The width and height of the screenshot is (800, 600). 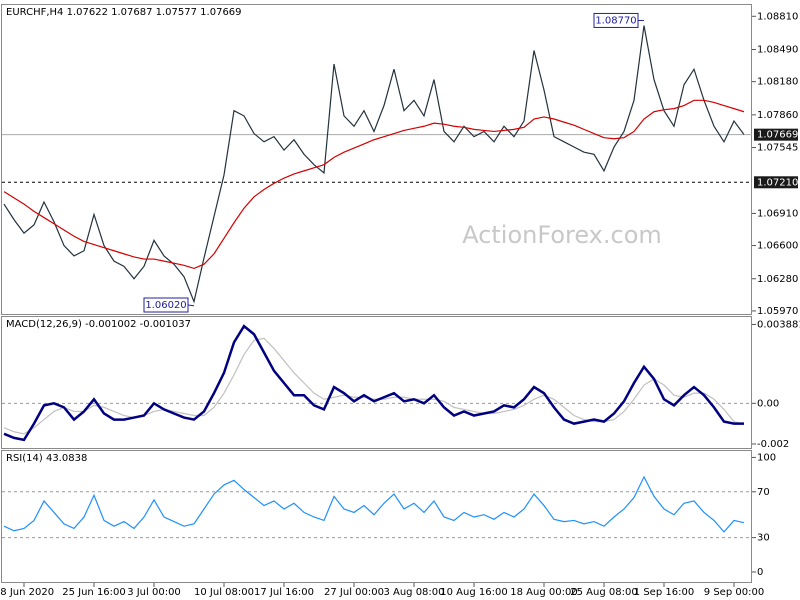 What do you see at coordinates (473, 592) in the screenshot?
I see `x-tick-label: 10 Aug 16:00` at bounding box center [473, 592].